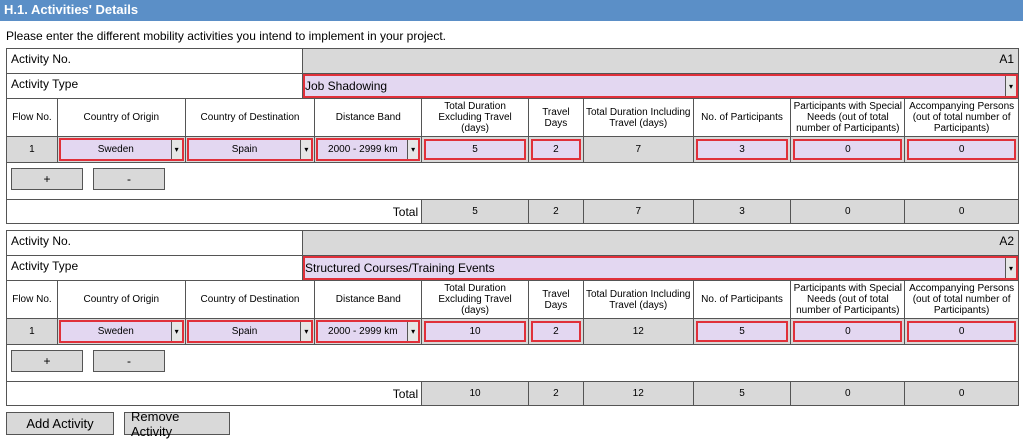 Image resolution: width=1023 pixels, height=439 pixels. I want to click on total-duration-excl: 10, so click(475, 393).